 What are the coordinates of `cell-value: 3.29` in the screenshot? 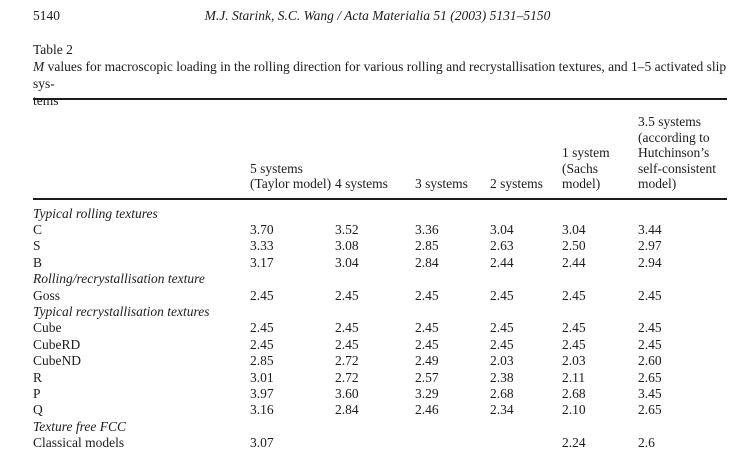 It's located at (427, 393).